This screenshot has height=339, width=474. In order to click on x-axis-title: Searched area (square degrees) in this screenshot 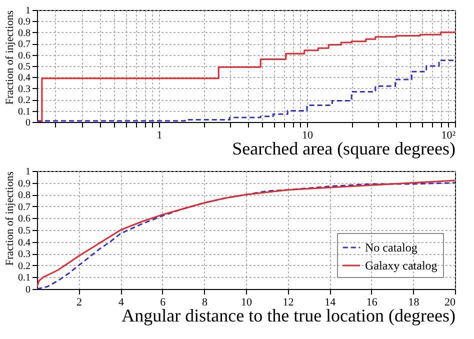, I will do `click(344, 148)`.